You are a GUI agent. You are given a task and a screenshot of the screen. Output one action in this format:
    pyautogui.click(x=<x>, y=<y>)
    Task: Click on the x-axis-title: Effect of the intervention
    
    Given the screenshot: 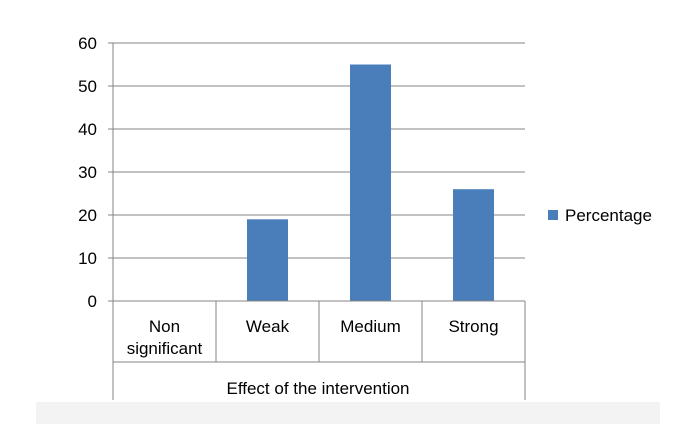 What is the action you would take?
    pyautogui.click(x=317, y=388)
    